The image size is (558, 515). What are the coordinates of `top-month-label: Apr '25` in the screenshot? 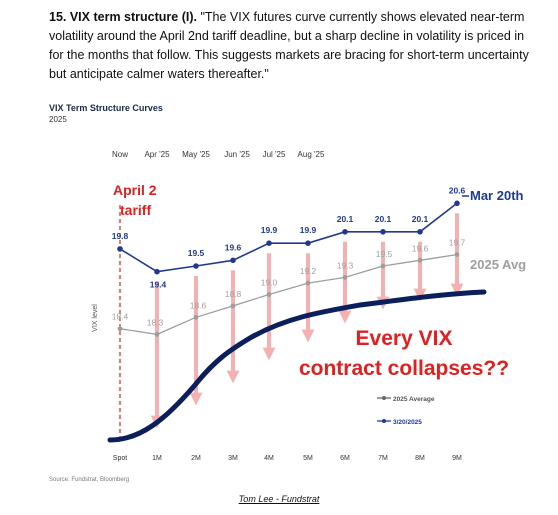 It's located at (157, 154).